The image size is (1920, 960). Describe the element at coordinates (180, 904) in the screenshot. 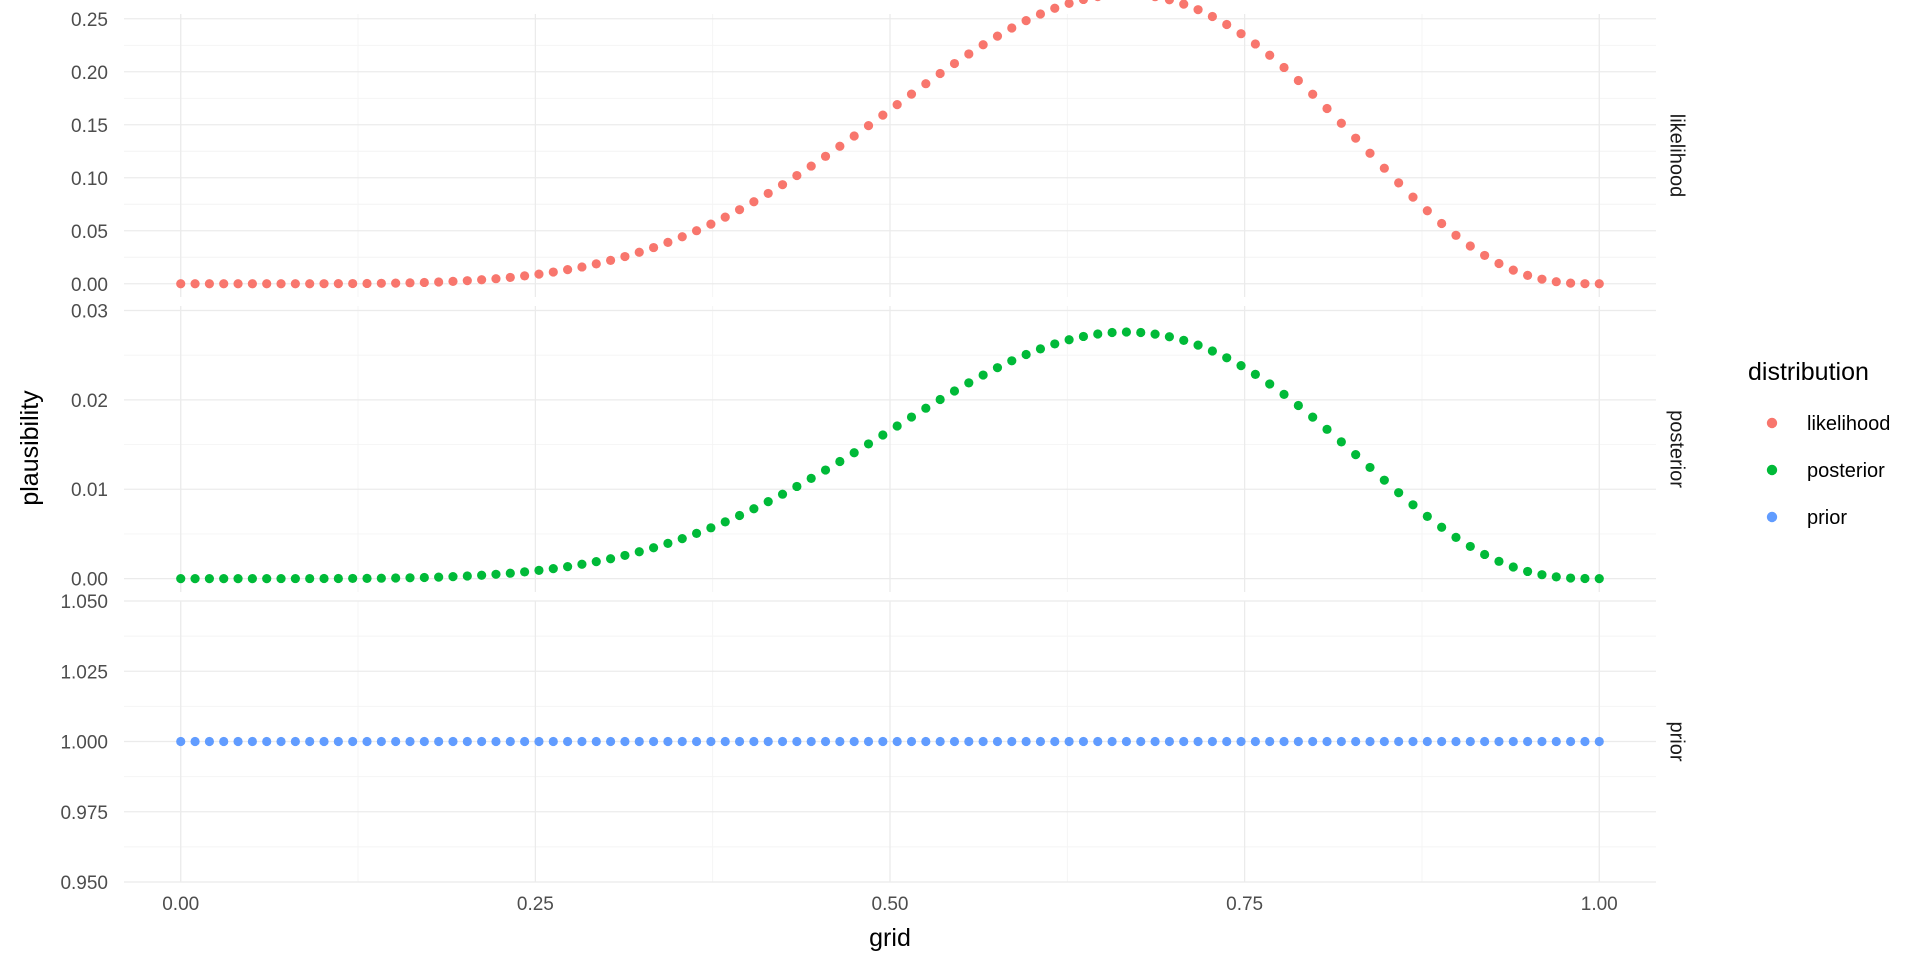

I see `x-tick-label: 0.00` at that location.